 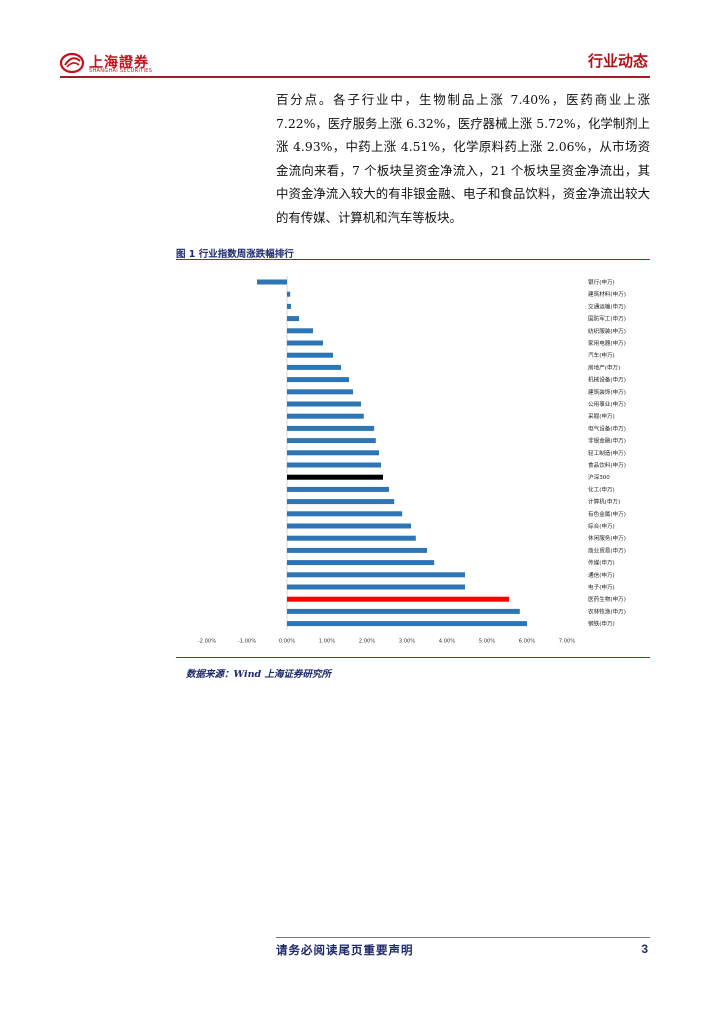 I want to click on category-label-3: 国防军工(申万), so click(x=607, y=319).